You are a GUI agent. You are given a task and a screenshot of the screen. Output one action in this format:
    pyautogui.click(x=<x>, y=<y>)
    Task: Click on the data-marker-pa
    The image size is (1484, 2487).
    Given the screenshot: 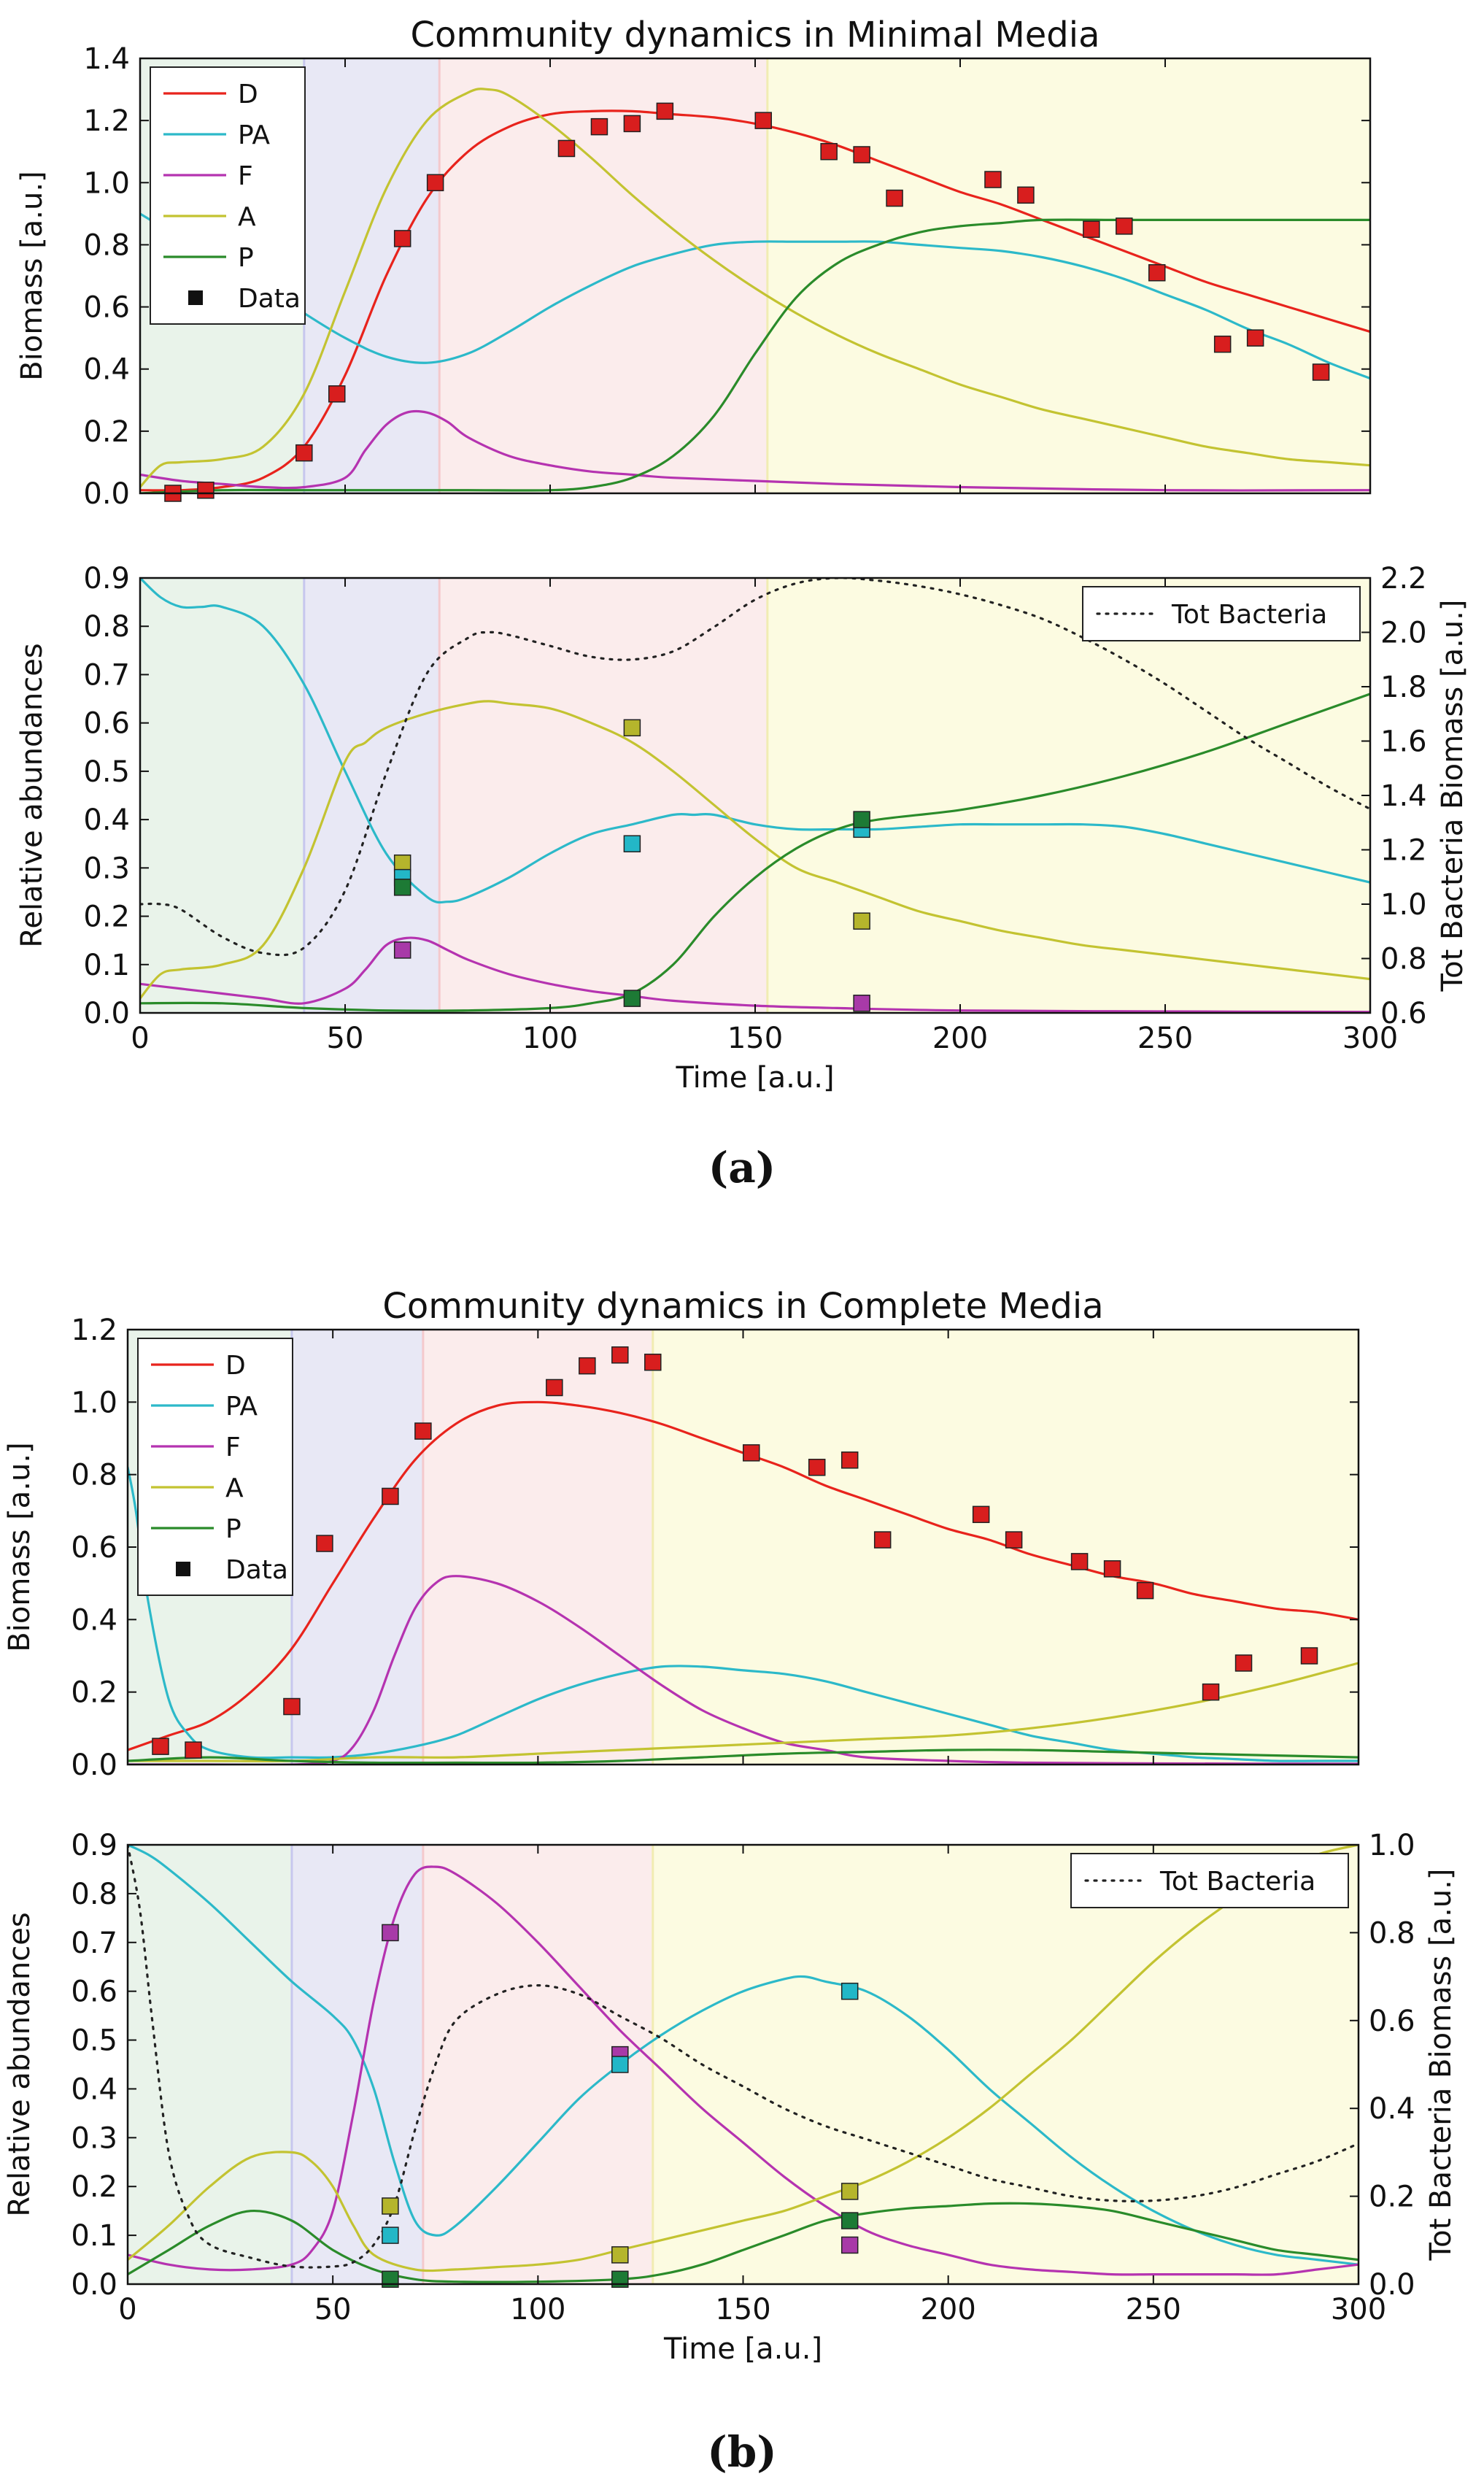 What is the action you would take?
    pyautogui.click(x=632, y=844)
    